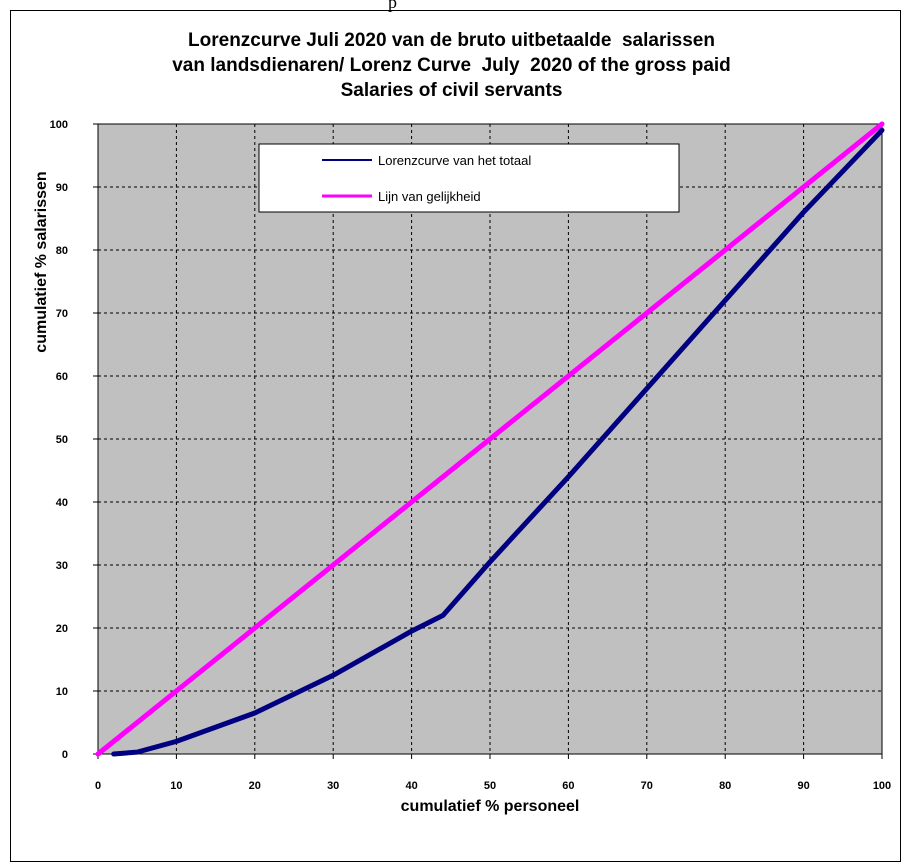 The width and height of the screenshot is (903, 864). Describe the element at coordinates (62, 503) in the screenshot. I see `y-tick-label: 40` at that location.